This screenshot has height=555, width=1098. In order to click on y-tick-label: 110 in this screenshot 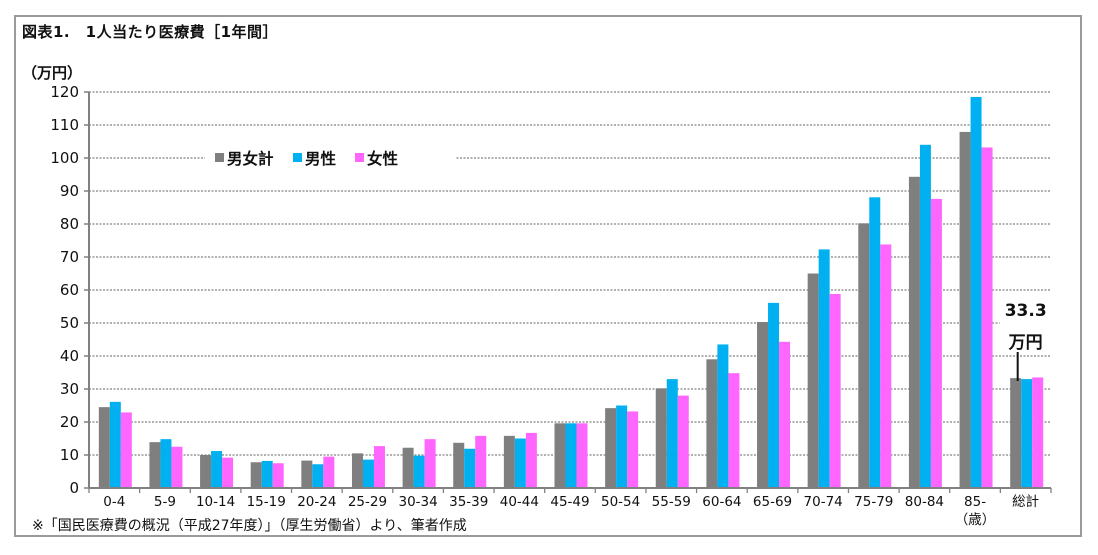, I will do `click(64, 125)`.